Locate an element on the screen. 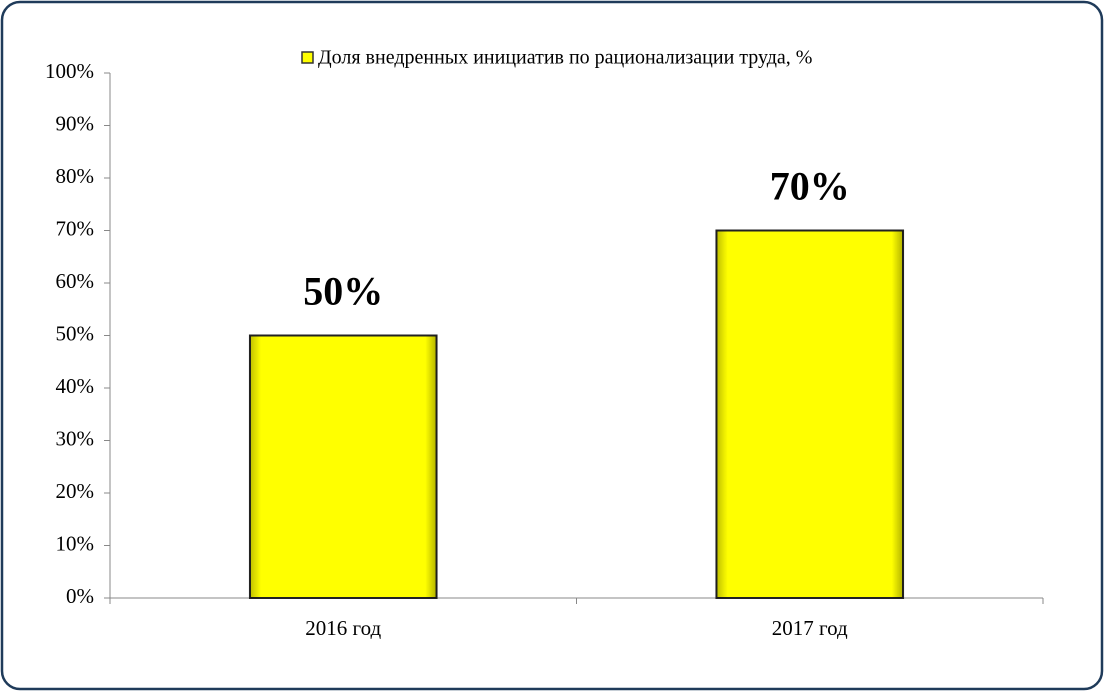  data-label: 50% is located at coordinates (343, 291).